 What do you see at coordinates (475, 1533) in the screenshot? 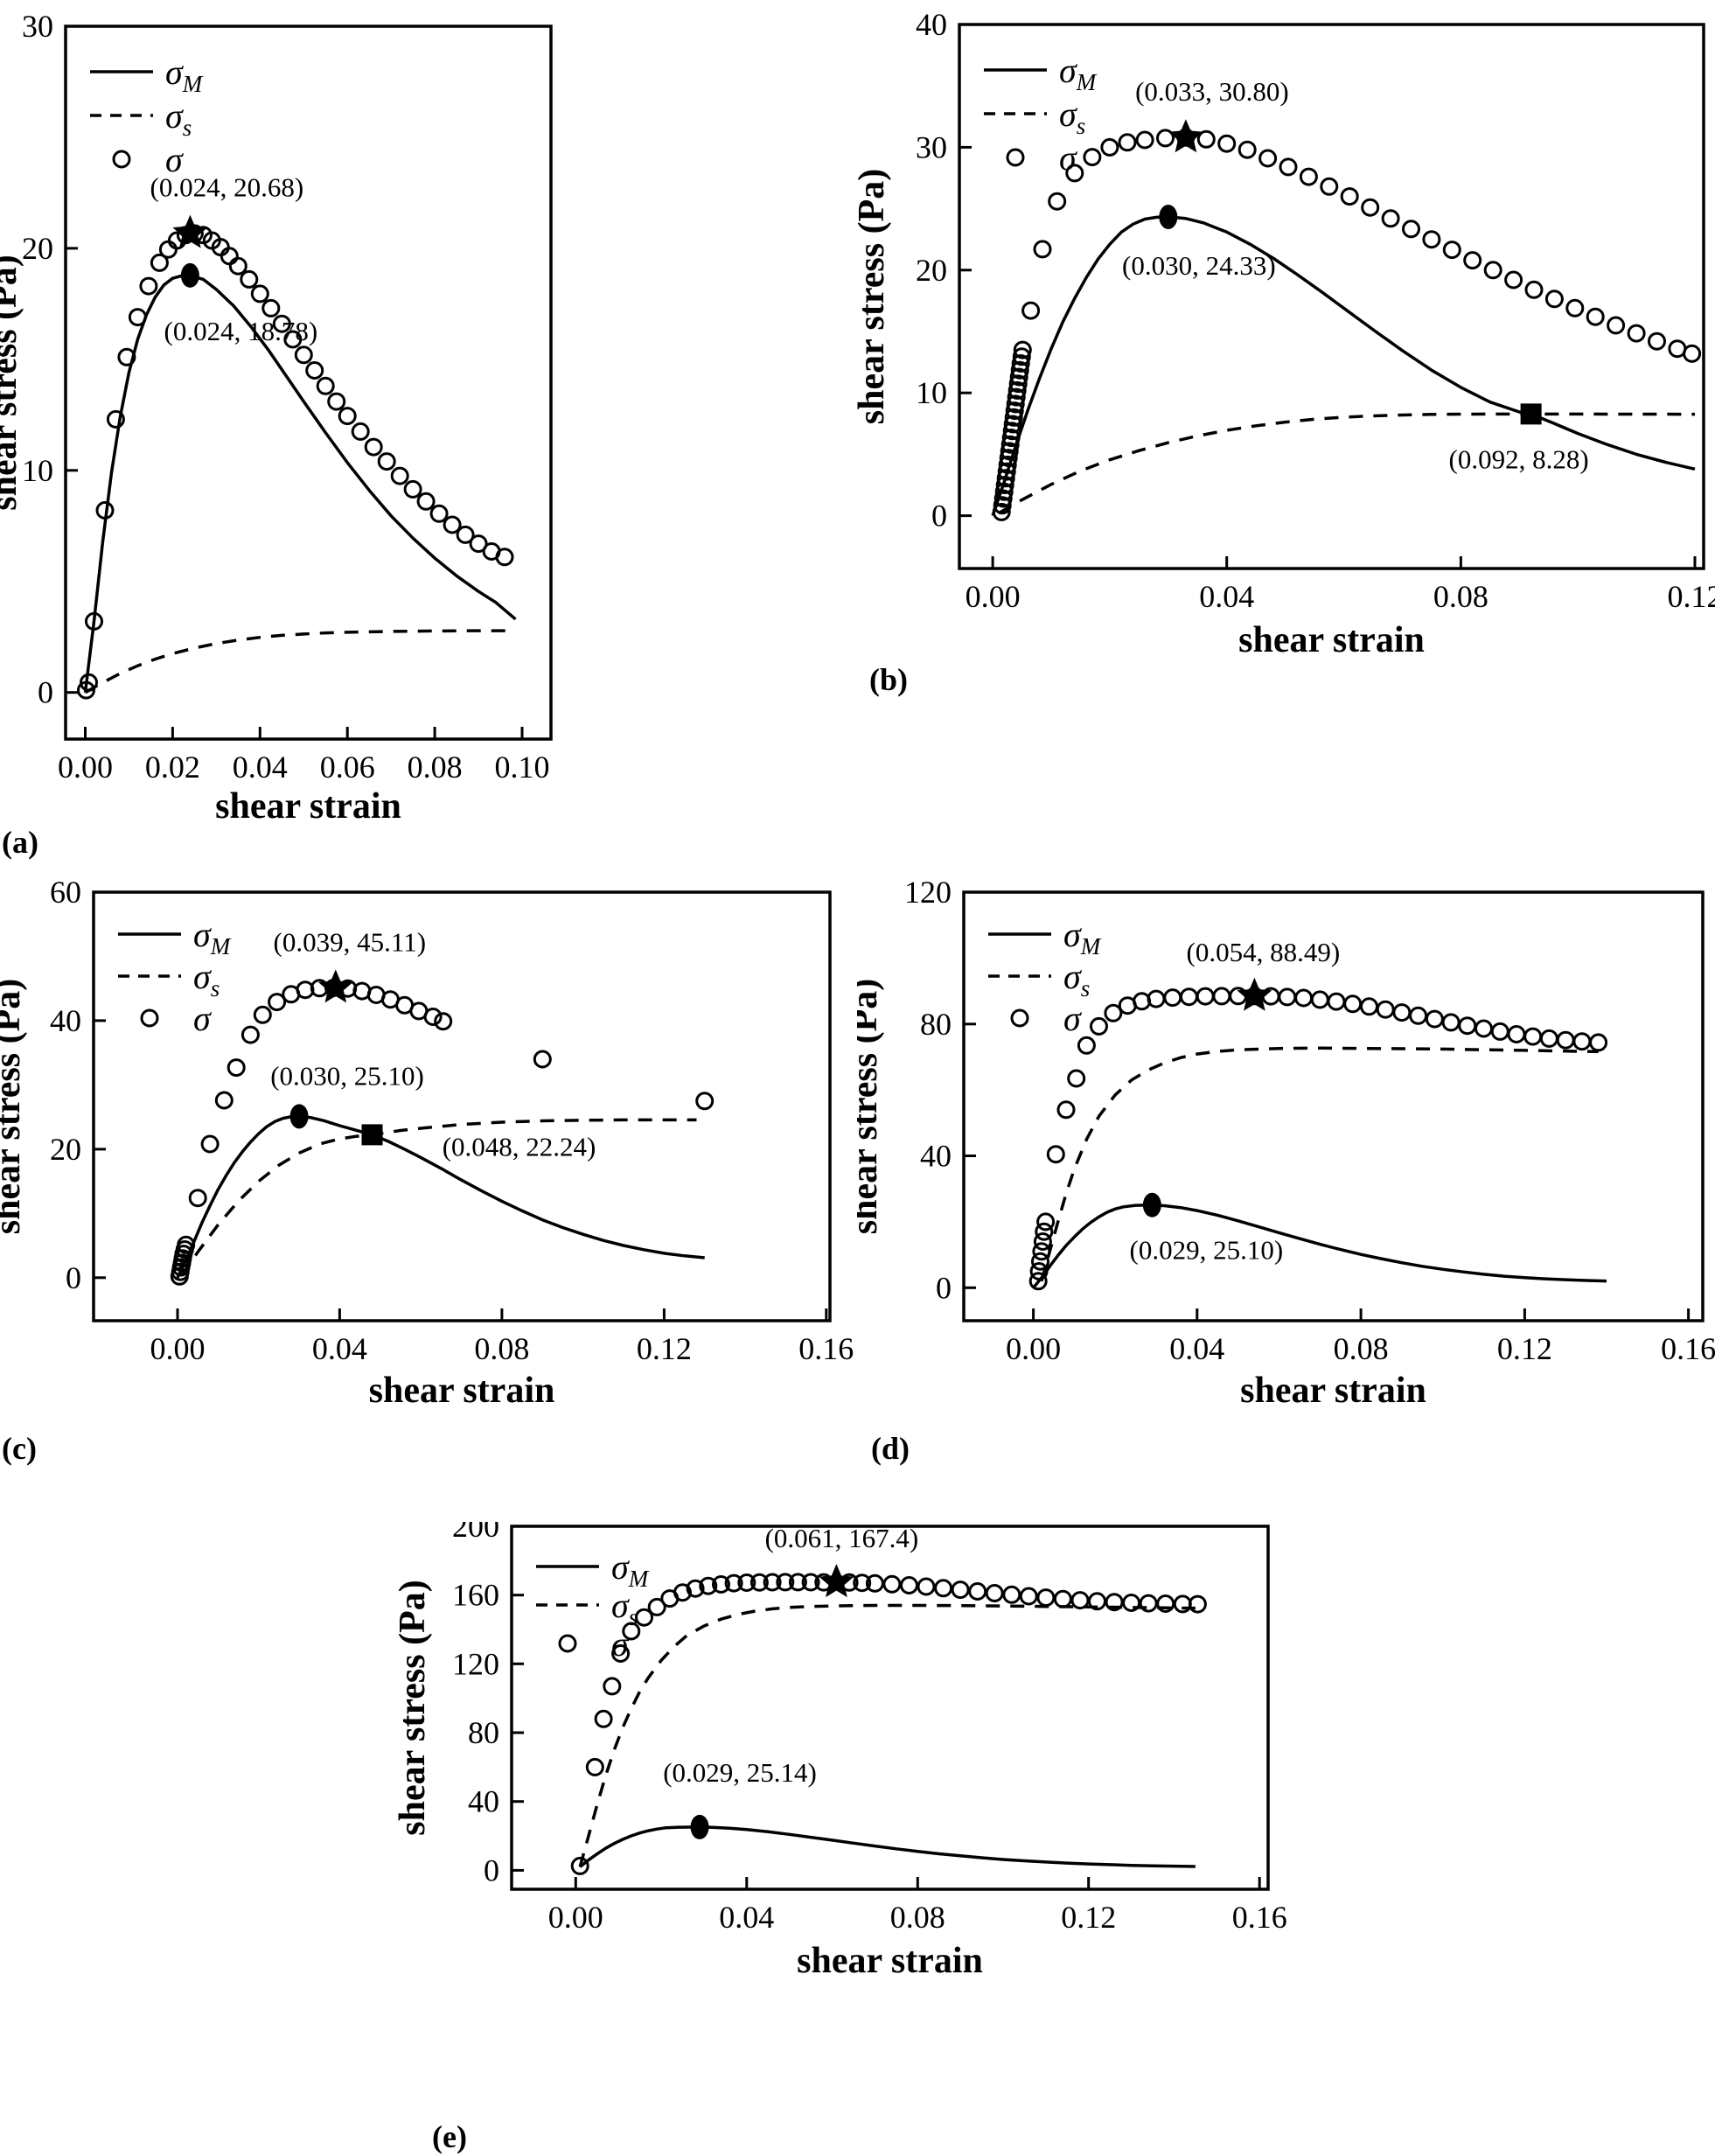
I see `y-tick-label: 200` at bounding box center [475, 1533].